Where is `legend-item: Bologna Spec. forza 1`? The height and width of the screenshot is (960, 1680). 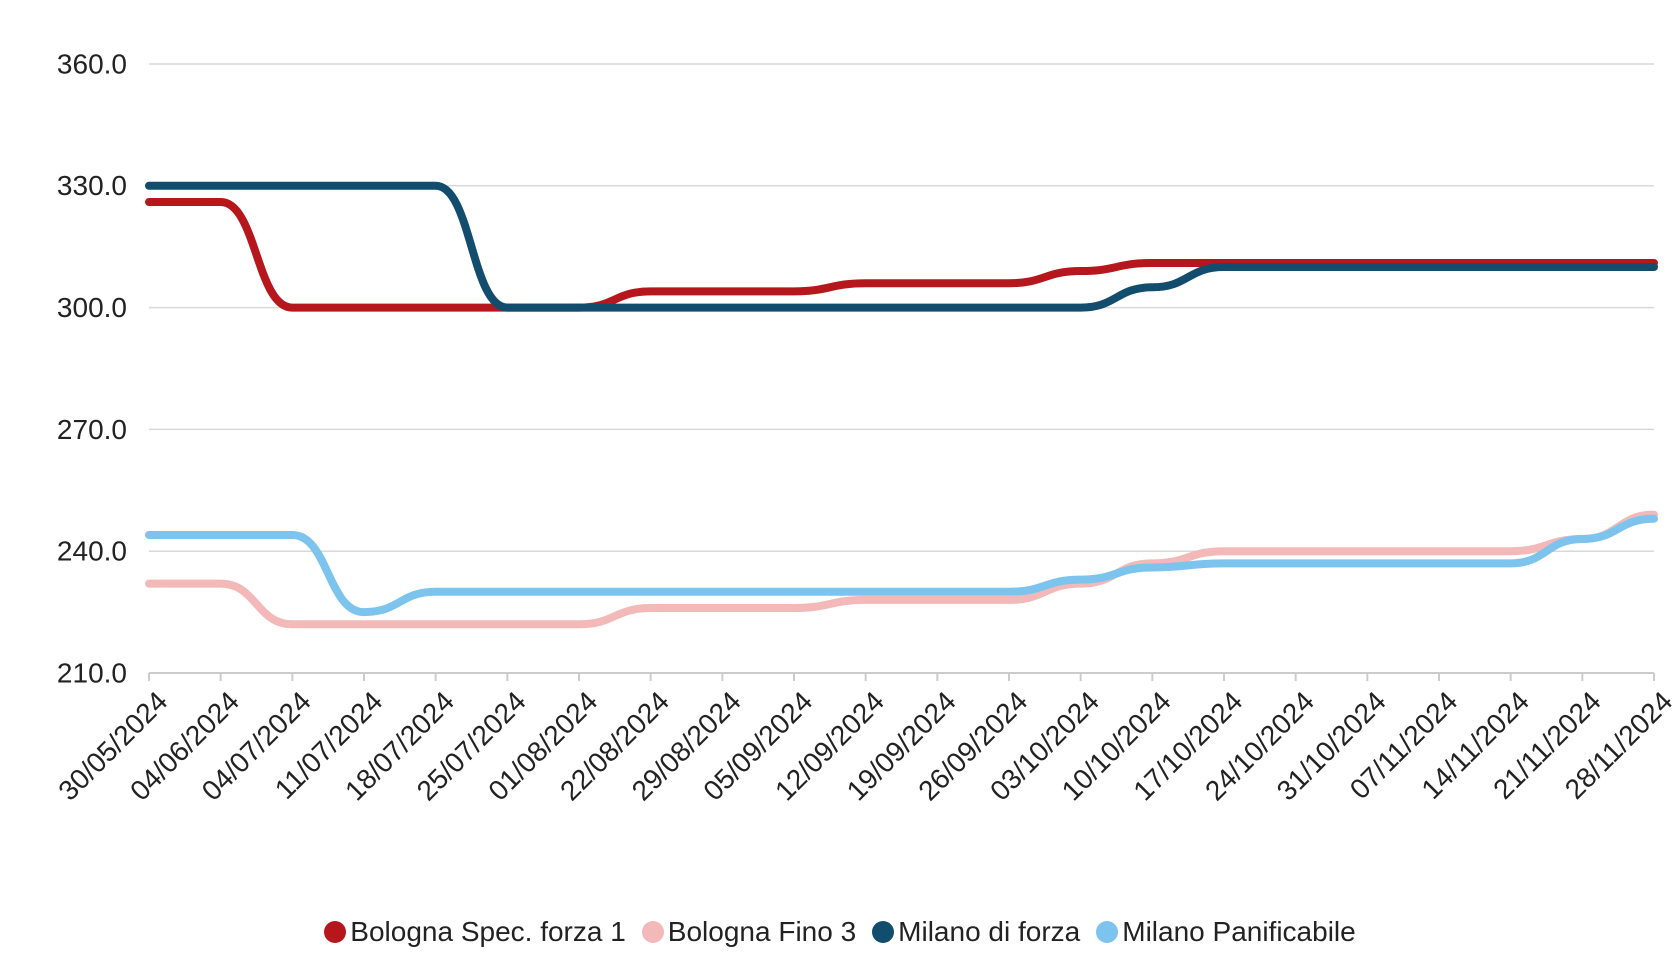 legend-item: Bologna Spec. forza 1 is located at coordinates (475, 932).